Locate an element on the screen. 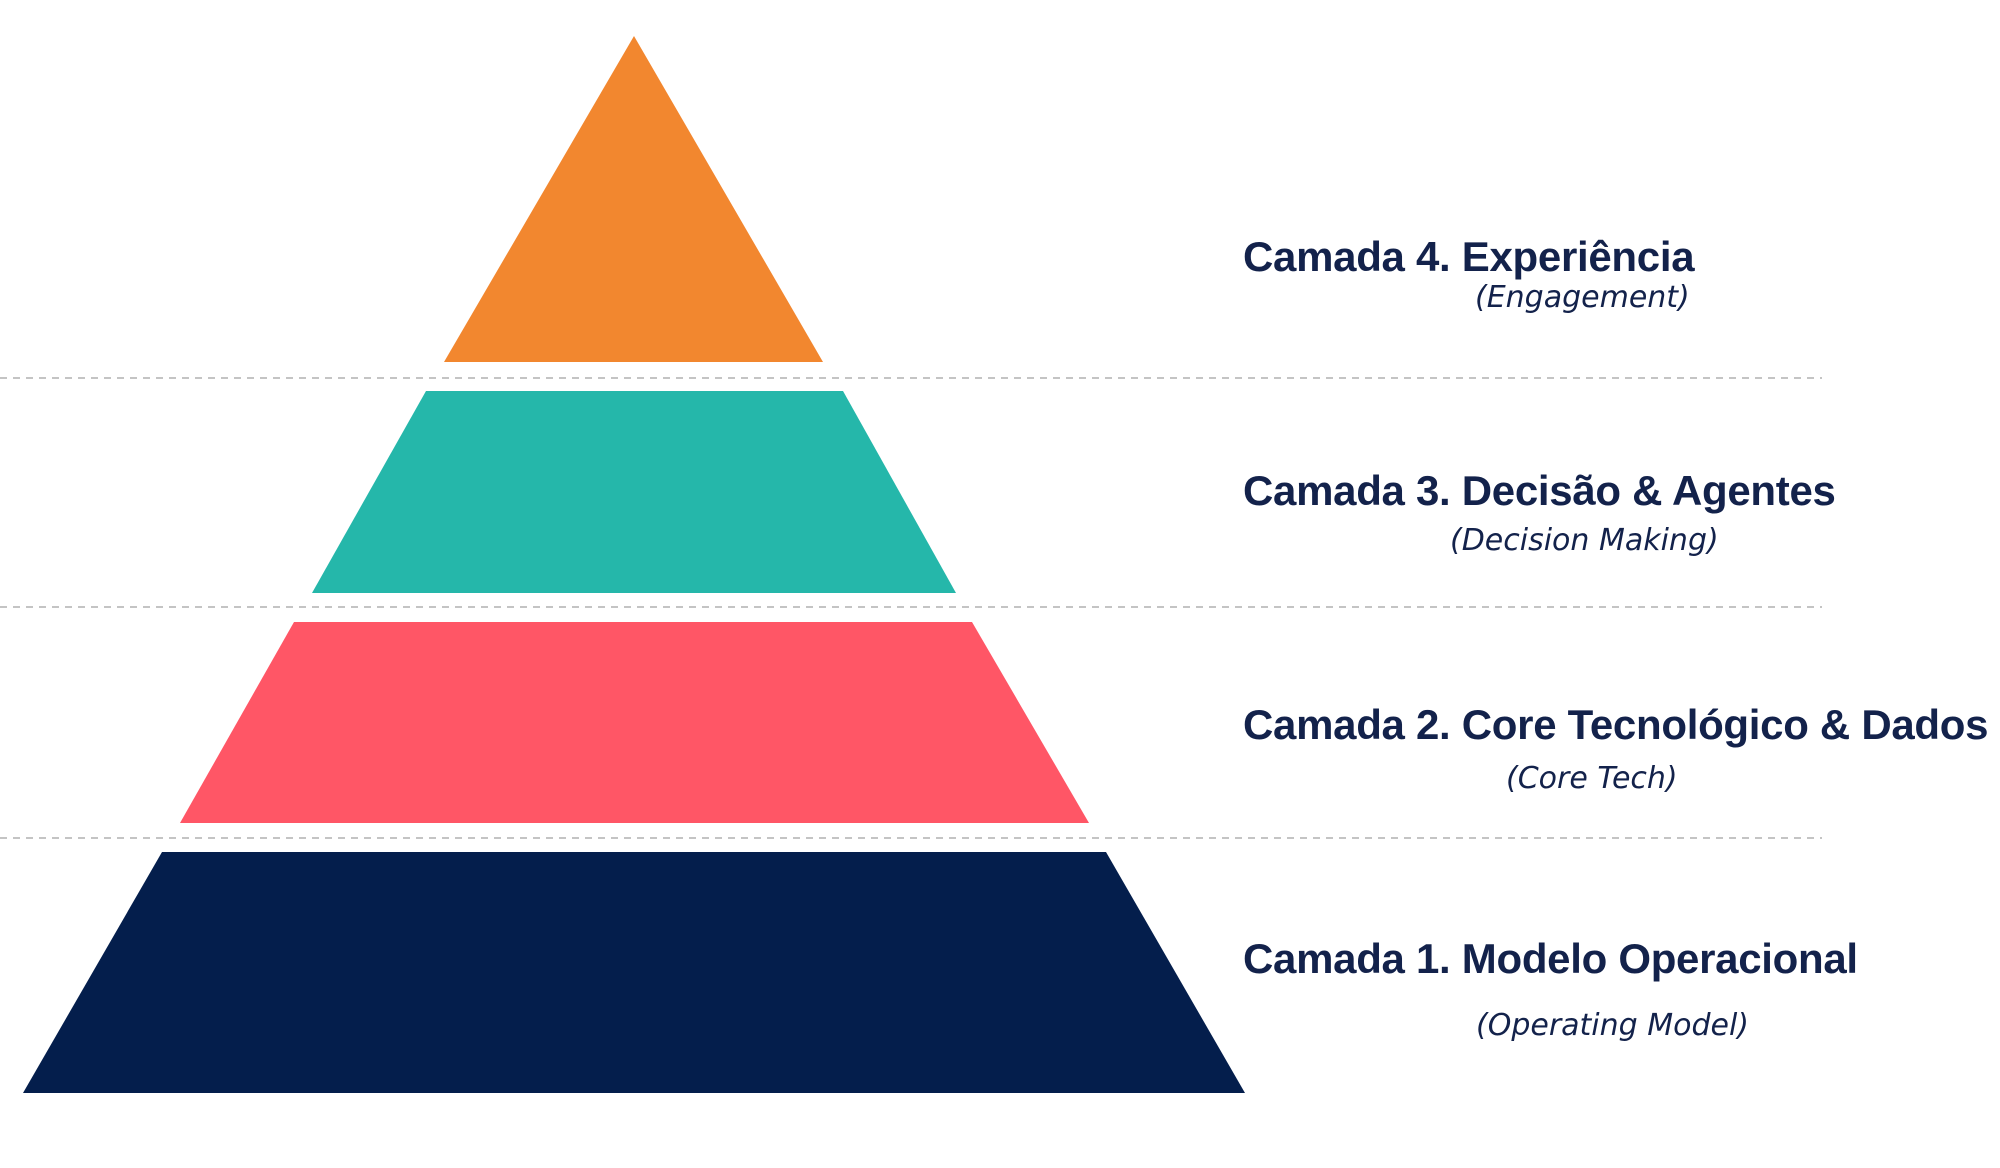 This screenshot has width=2000, height=1168. layer-2-title: Camada 2. Core Tecnológico & Dados is located at coordinates (1616, 724).